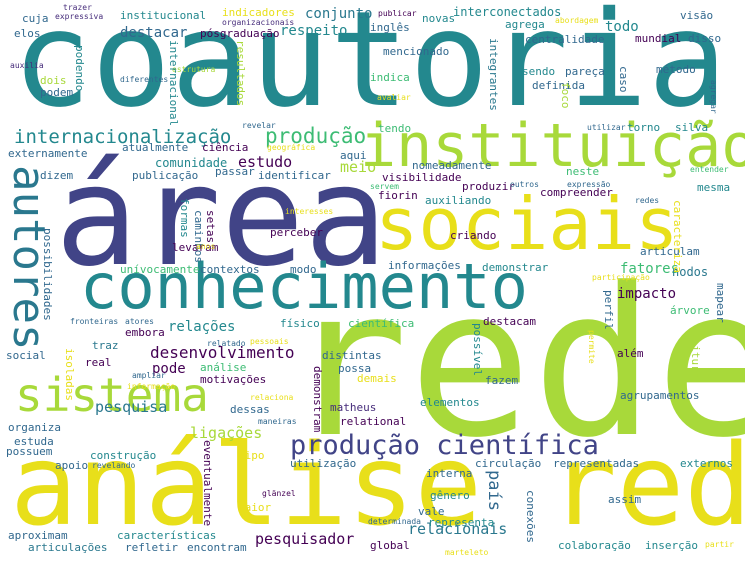 The image size is (745, 573). I want to click on word-sistema: sistema, so click(112, 395).